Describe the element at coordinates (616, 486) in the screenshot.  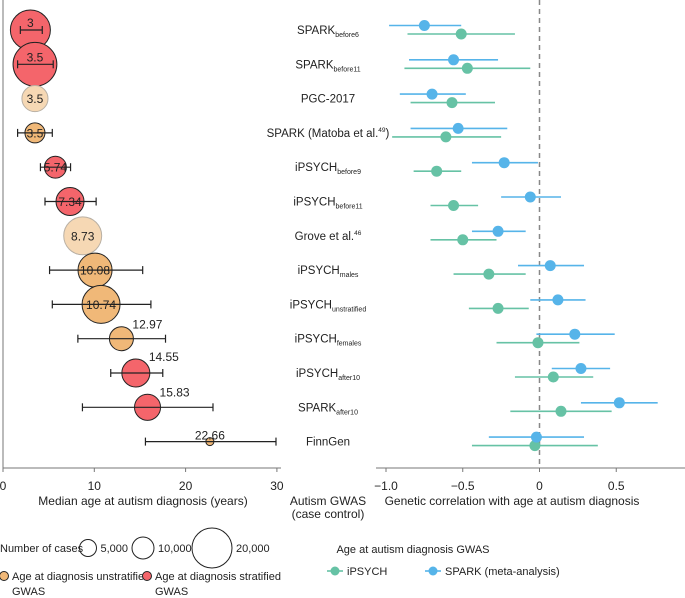
I see `x-tick-label: 0.5` at that location.